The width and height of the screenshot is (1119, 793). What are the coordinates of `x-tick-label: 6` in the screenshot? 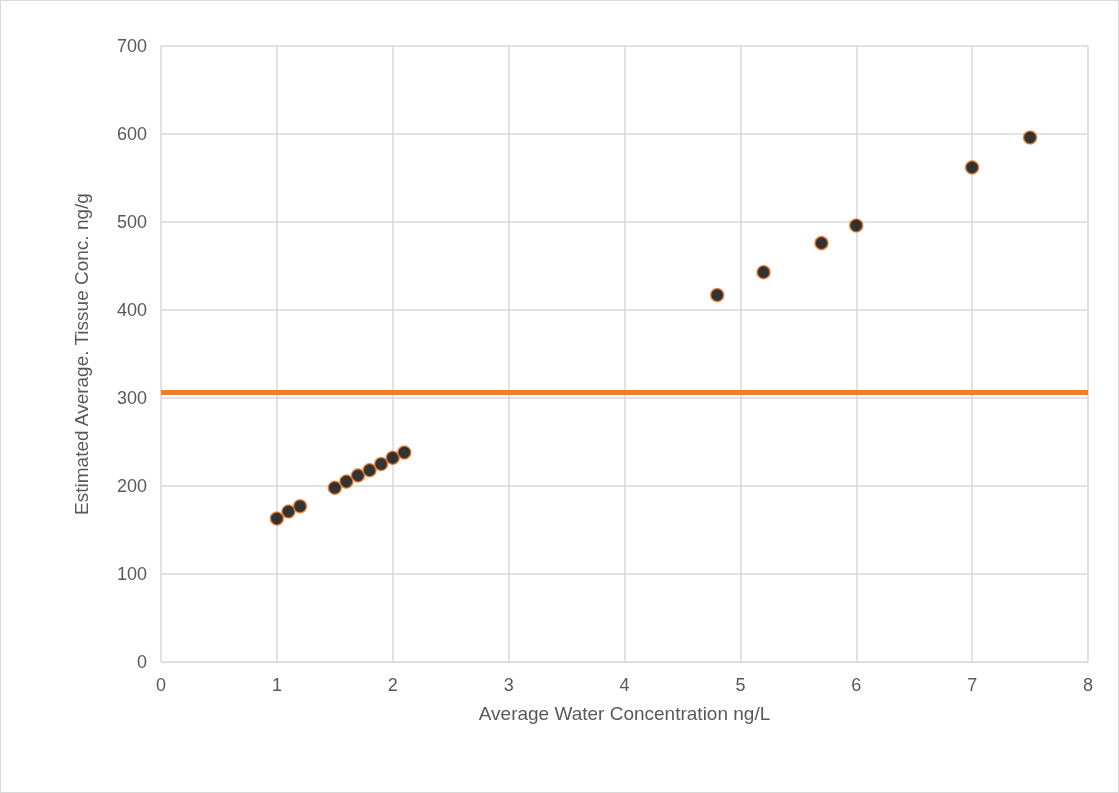 It's located at (856, 685).